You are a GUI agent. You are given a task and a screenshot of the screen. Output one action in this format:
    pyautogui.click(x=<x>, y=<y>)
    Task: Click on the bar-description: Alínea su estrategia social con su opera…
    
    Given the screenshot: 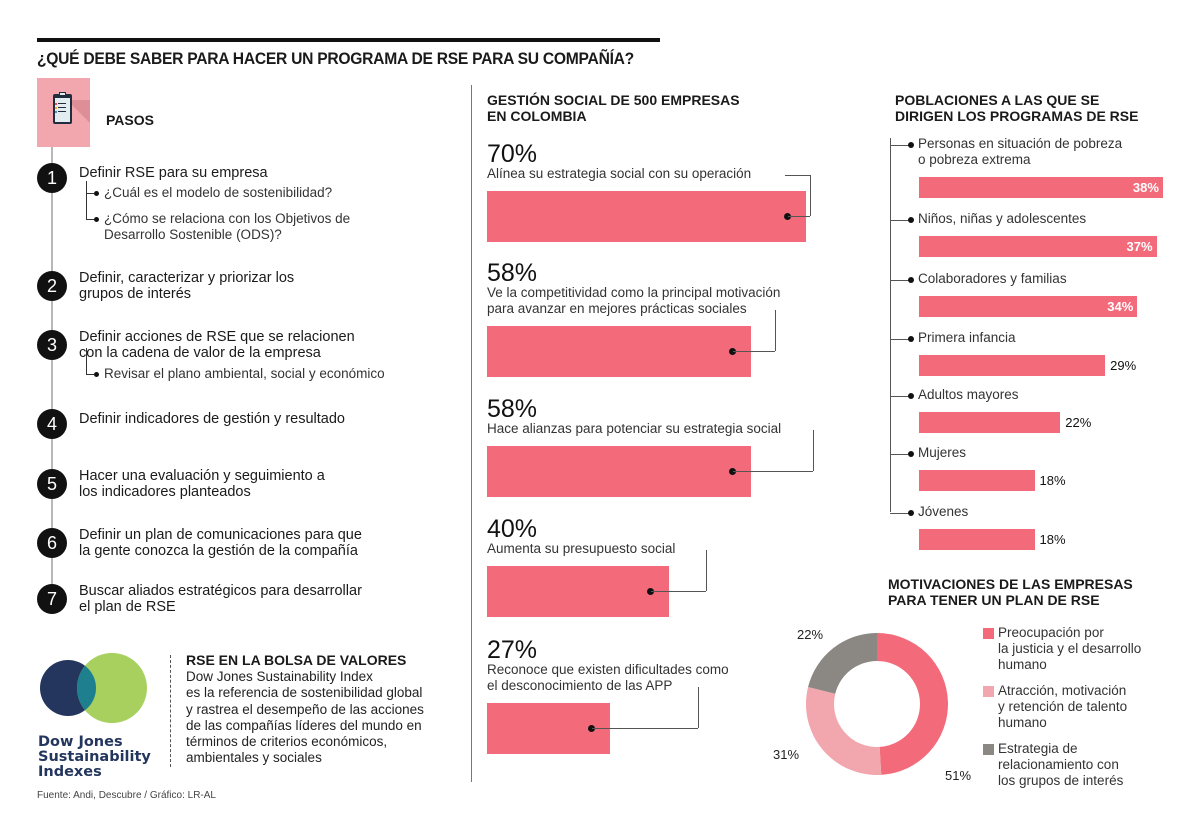 What is the action you would take?
    pyautogui.click(x=619, y=173)
    